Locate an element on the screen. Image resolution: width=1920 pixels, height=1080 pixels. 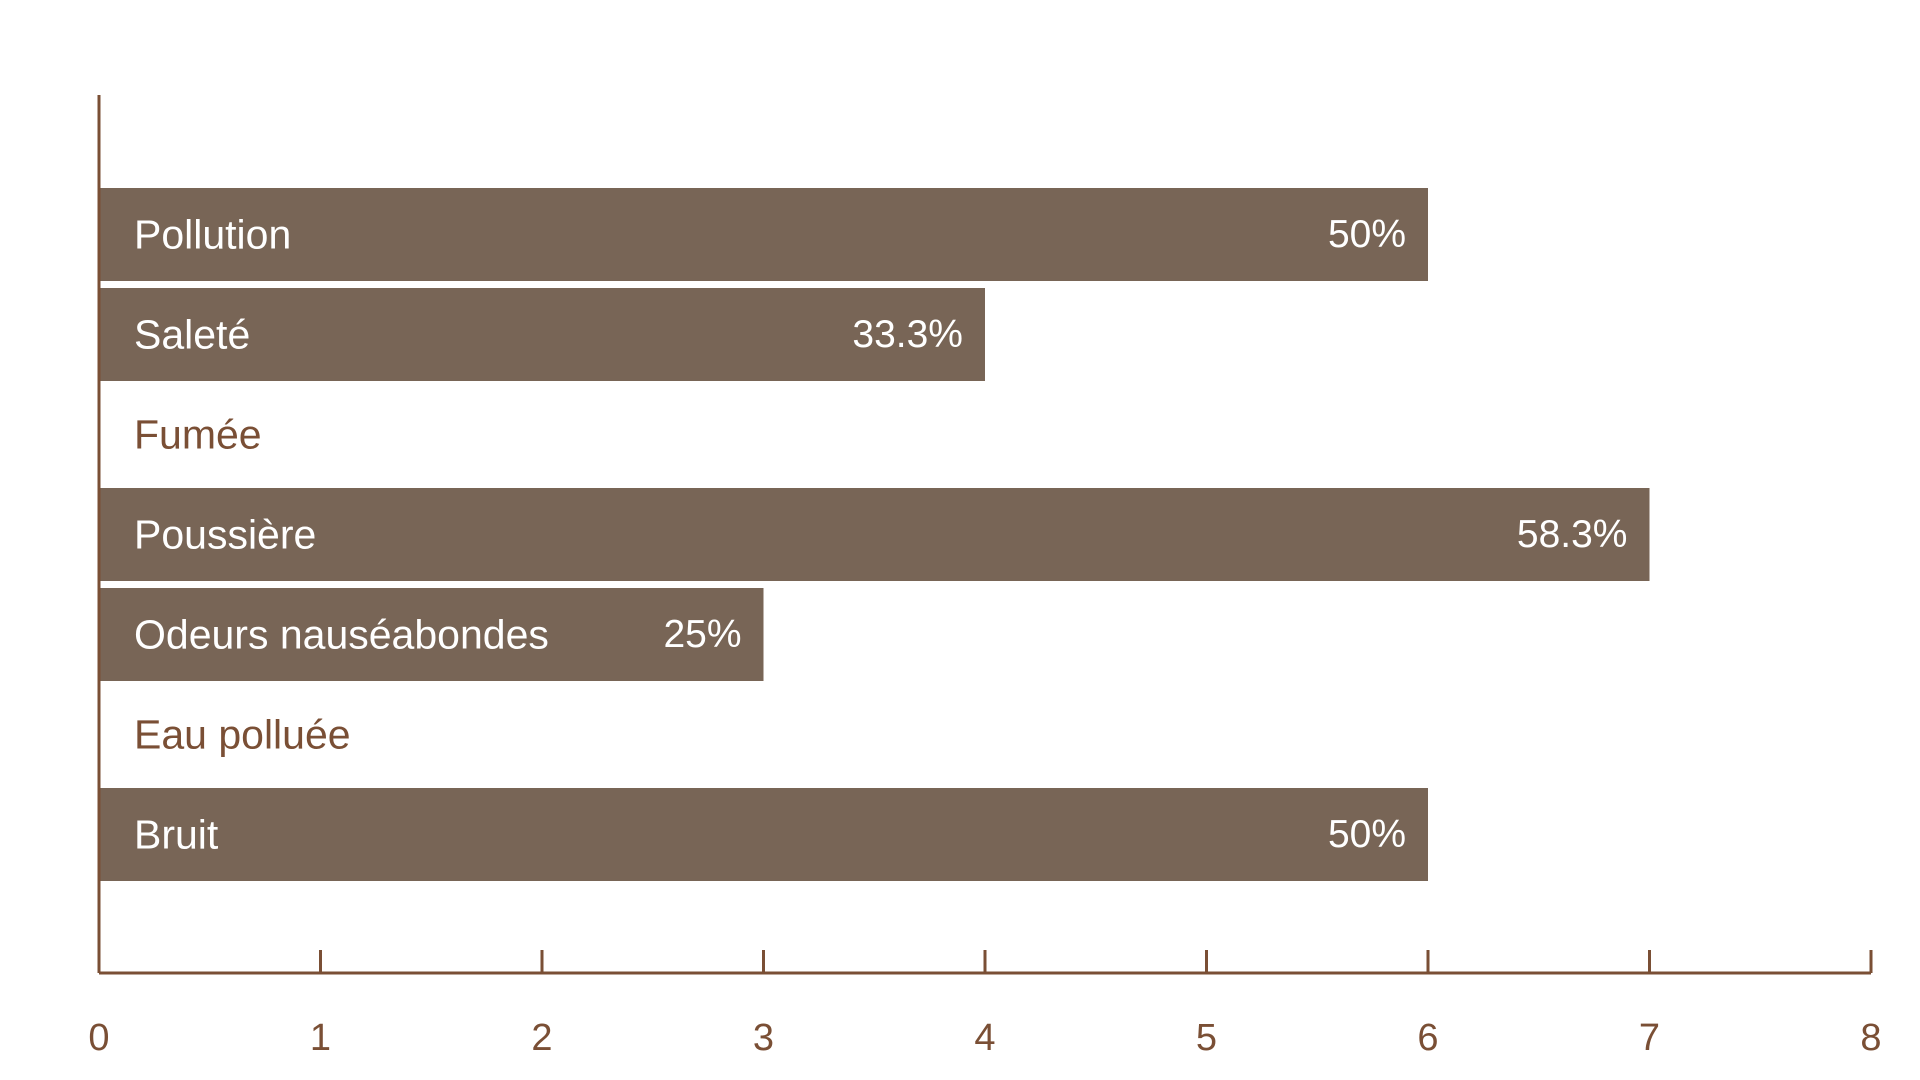
bar-group: Bruit 50% is located at coordinates (763, 834).